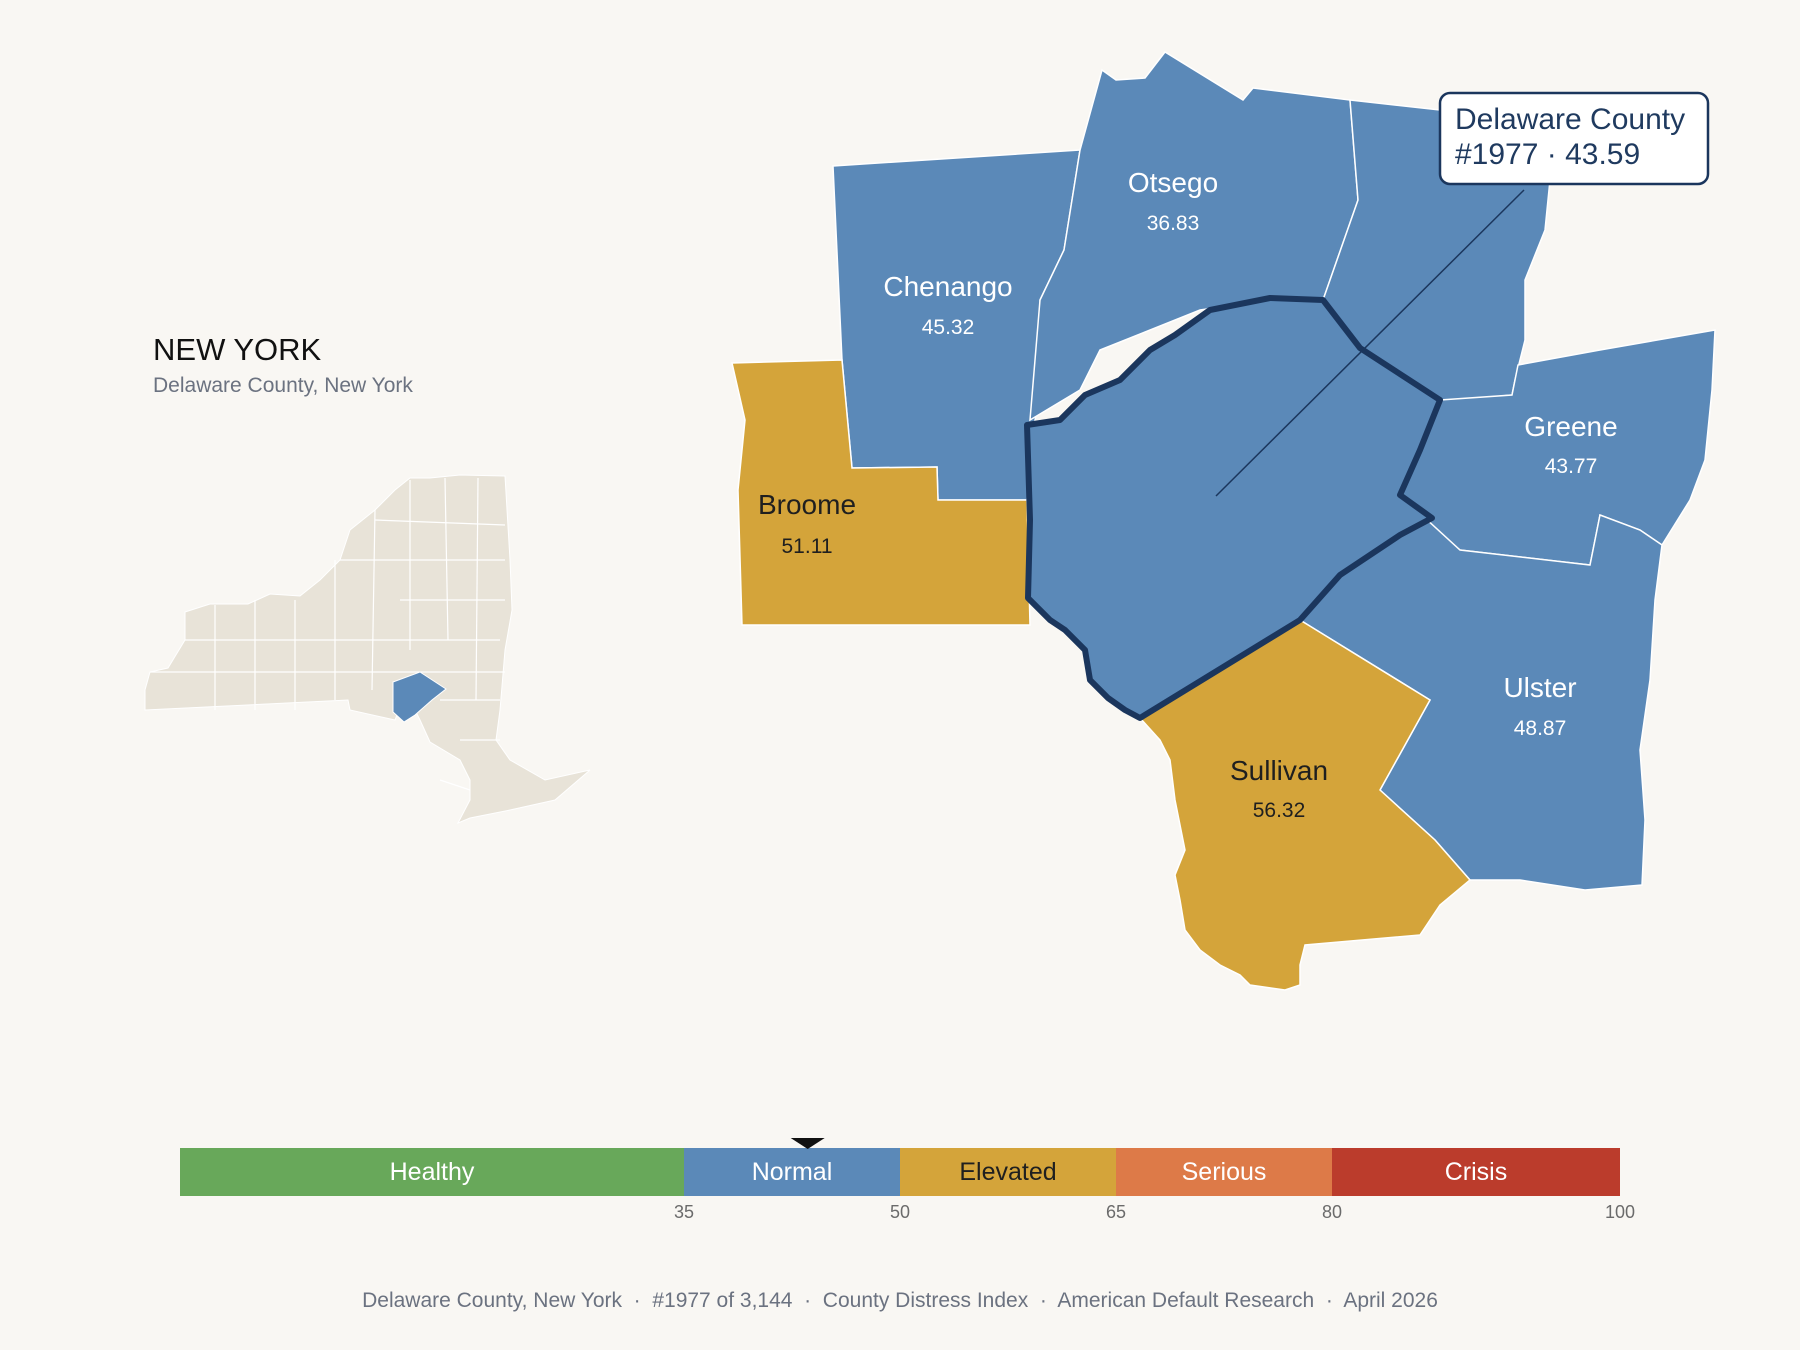  Describe the element at coordinates (947, 286) in the screenshot. I see `county-name-label: Chenango` at that location.